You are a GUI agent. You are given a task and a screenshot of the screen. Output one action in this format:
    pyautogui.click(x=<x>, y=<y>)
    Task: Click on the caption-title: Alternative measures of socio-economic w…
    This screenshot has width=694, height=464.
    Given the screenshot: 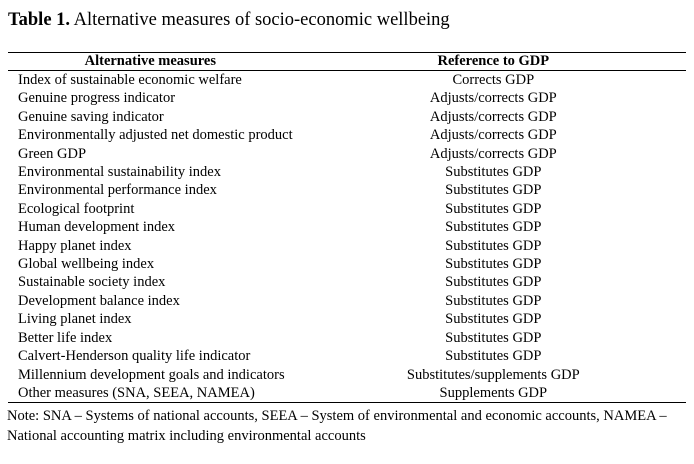 What is the action you would take?
    pyautogui.click(x=261, y=20)
    